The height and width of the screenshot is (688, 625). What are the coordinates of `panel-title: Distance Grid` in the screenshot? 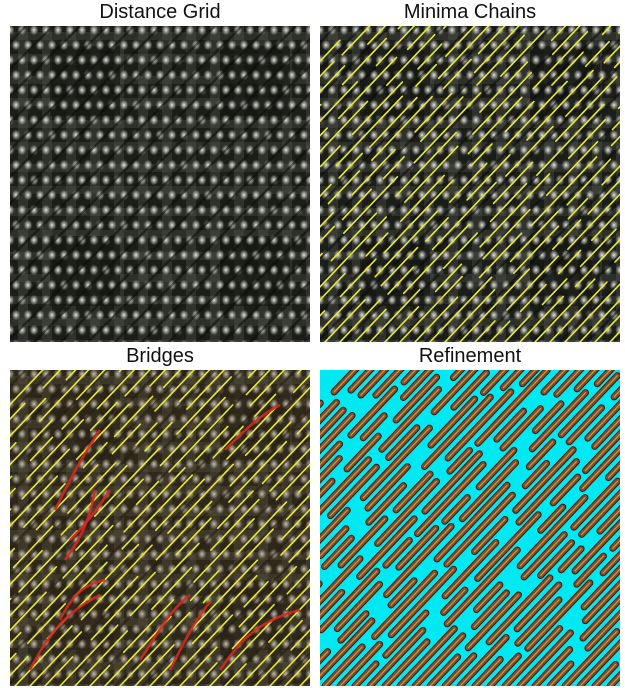 It's located at (160, 12).